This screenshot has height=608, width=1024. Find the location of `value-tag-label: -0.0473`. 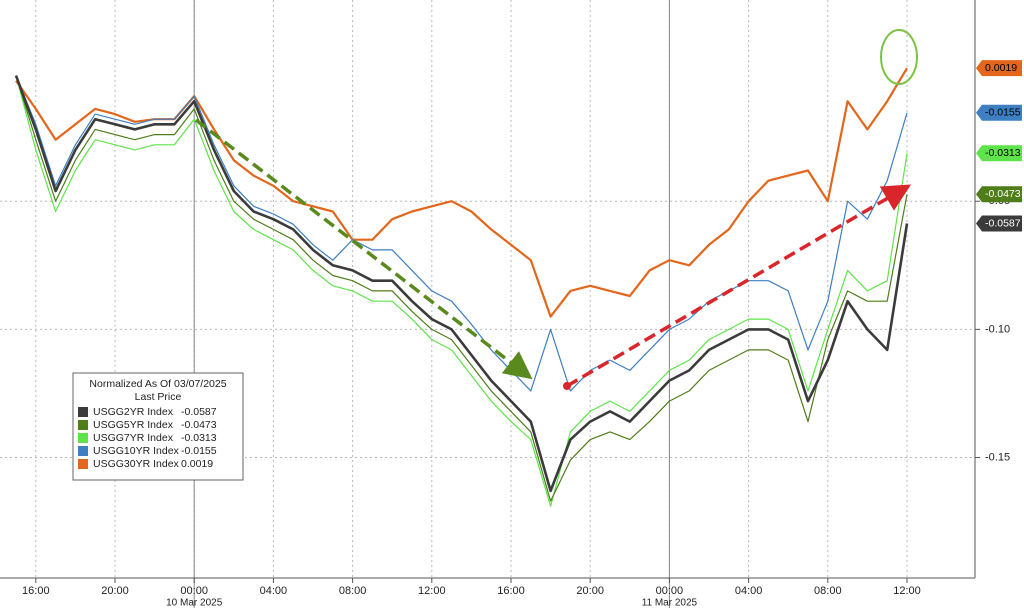

value-tag-label: -0.0473 is located at coordinates (1003, 194).